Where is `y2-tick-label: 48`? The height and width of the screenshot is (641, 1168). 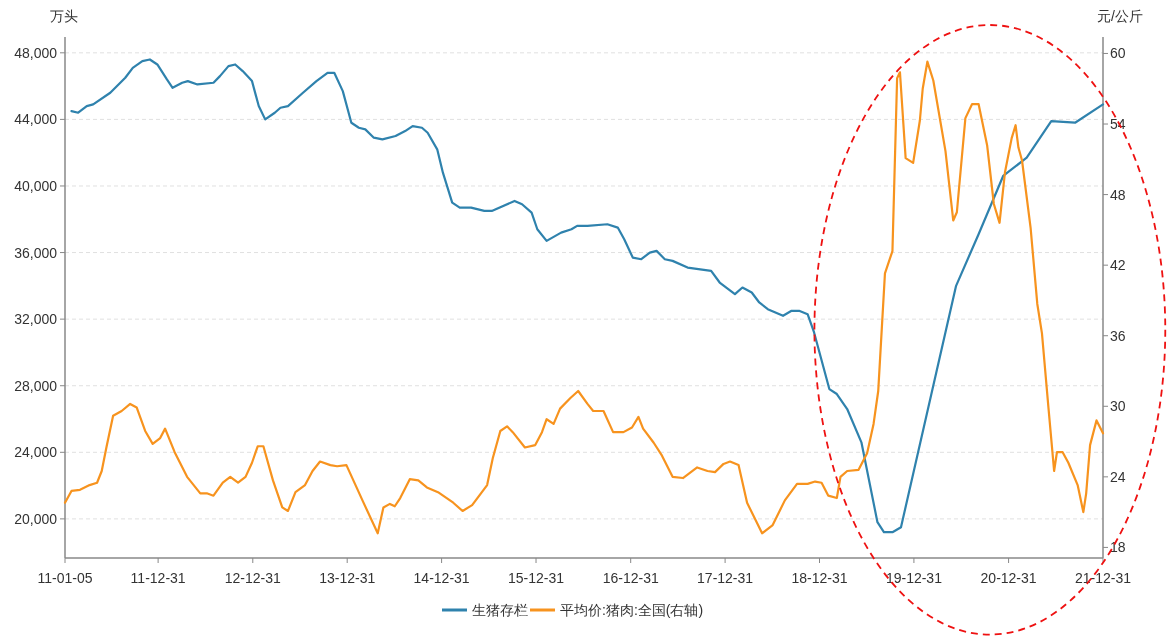
y2-tick-label: 48 is located at coordinates (1118, 194).